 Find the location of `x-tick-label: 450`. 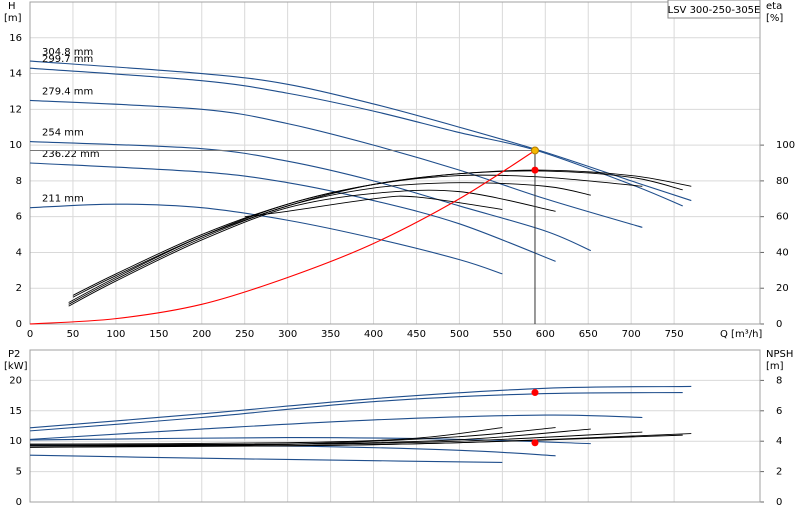

x-tick-label: 450 is located at coordinates (416, 334).